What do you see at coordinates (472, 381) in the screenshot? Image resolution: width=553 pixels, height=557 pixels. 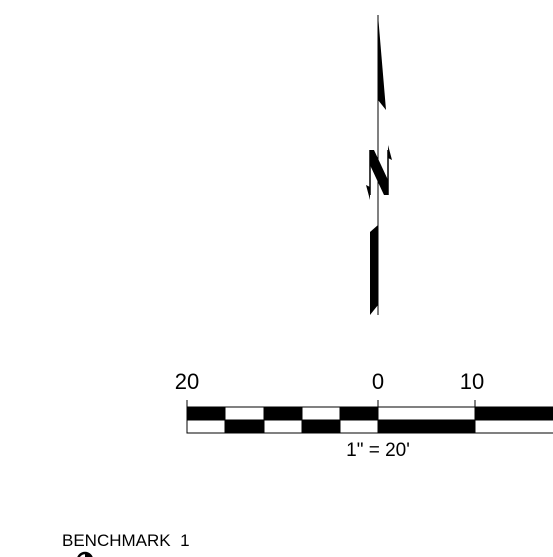 I see `scale-label: 10` at bounding box center [472, 381].